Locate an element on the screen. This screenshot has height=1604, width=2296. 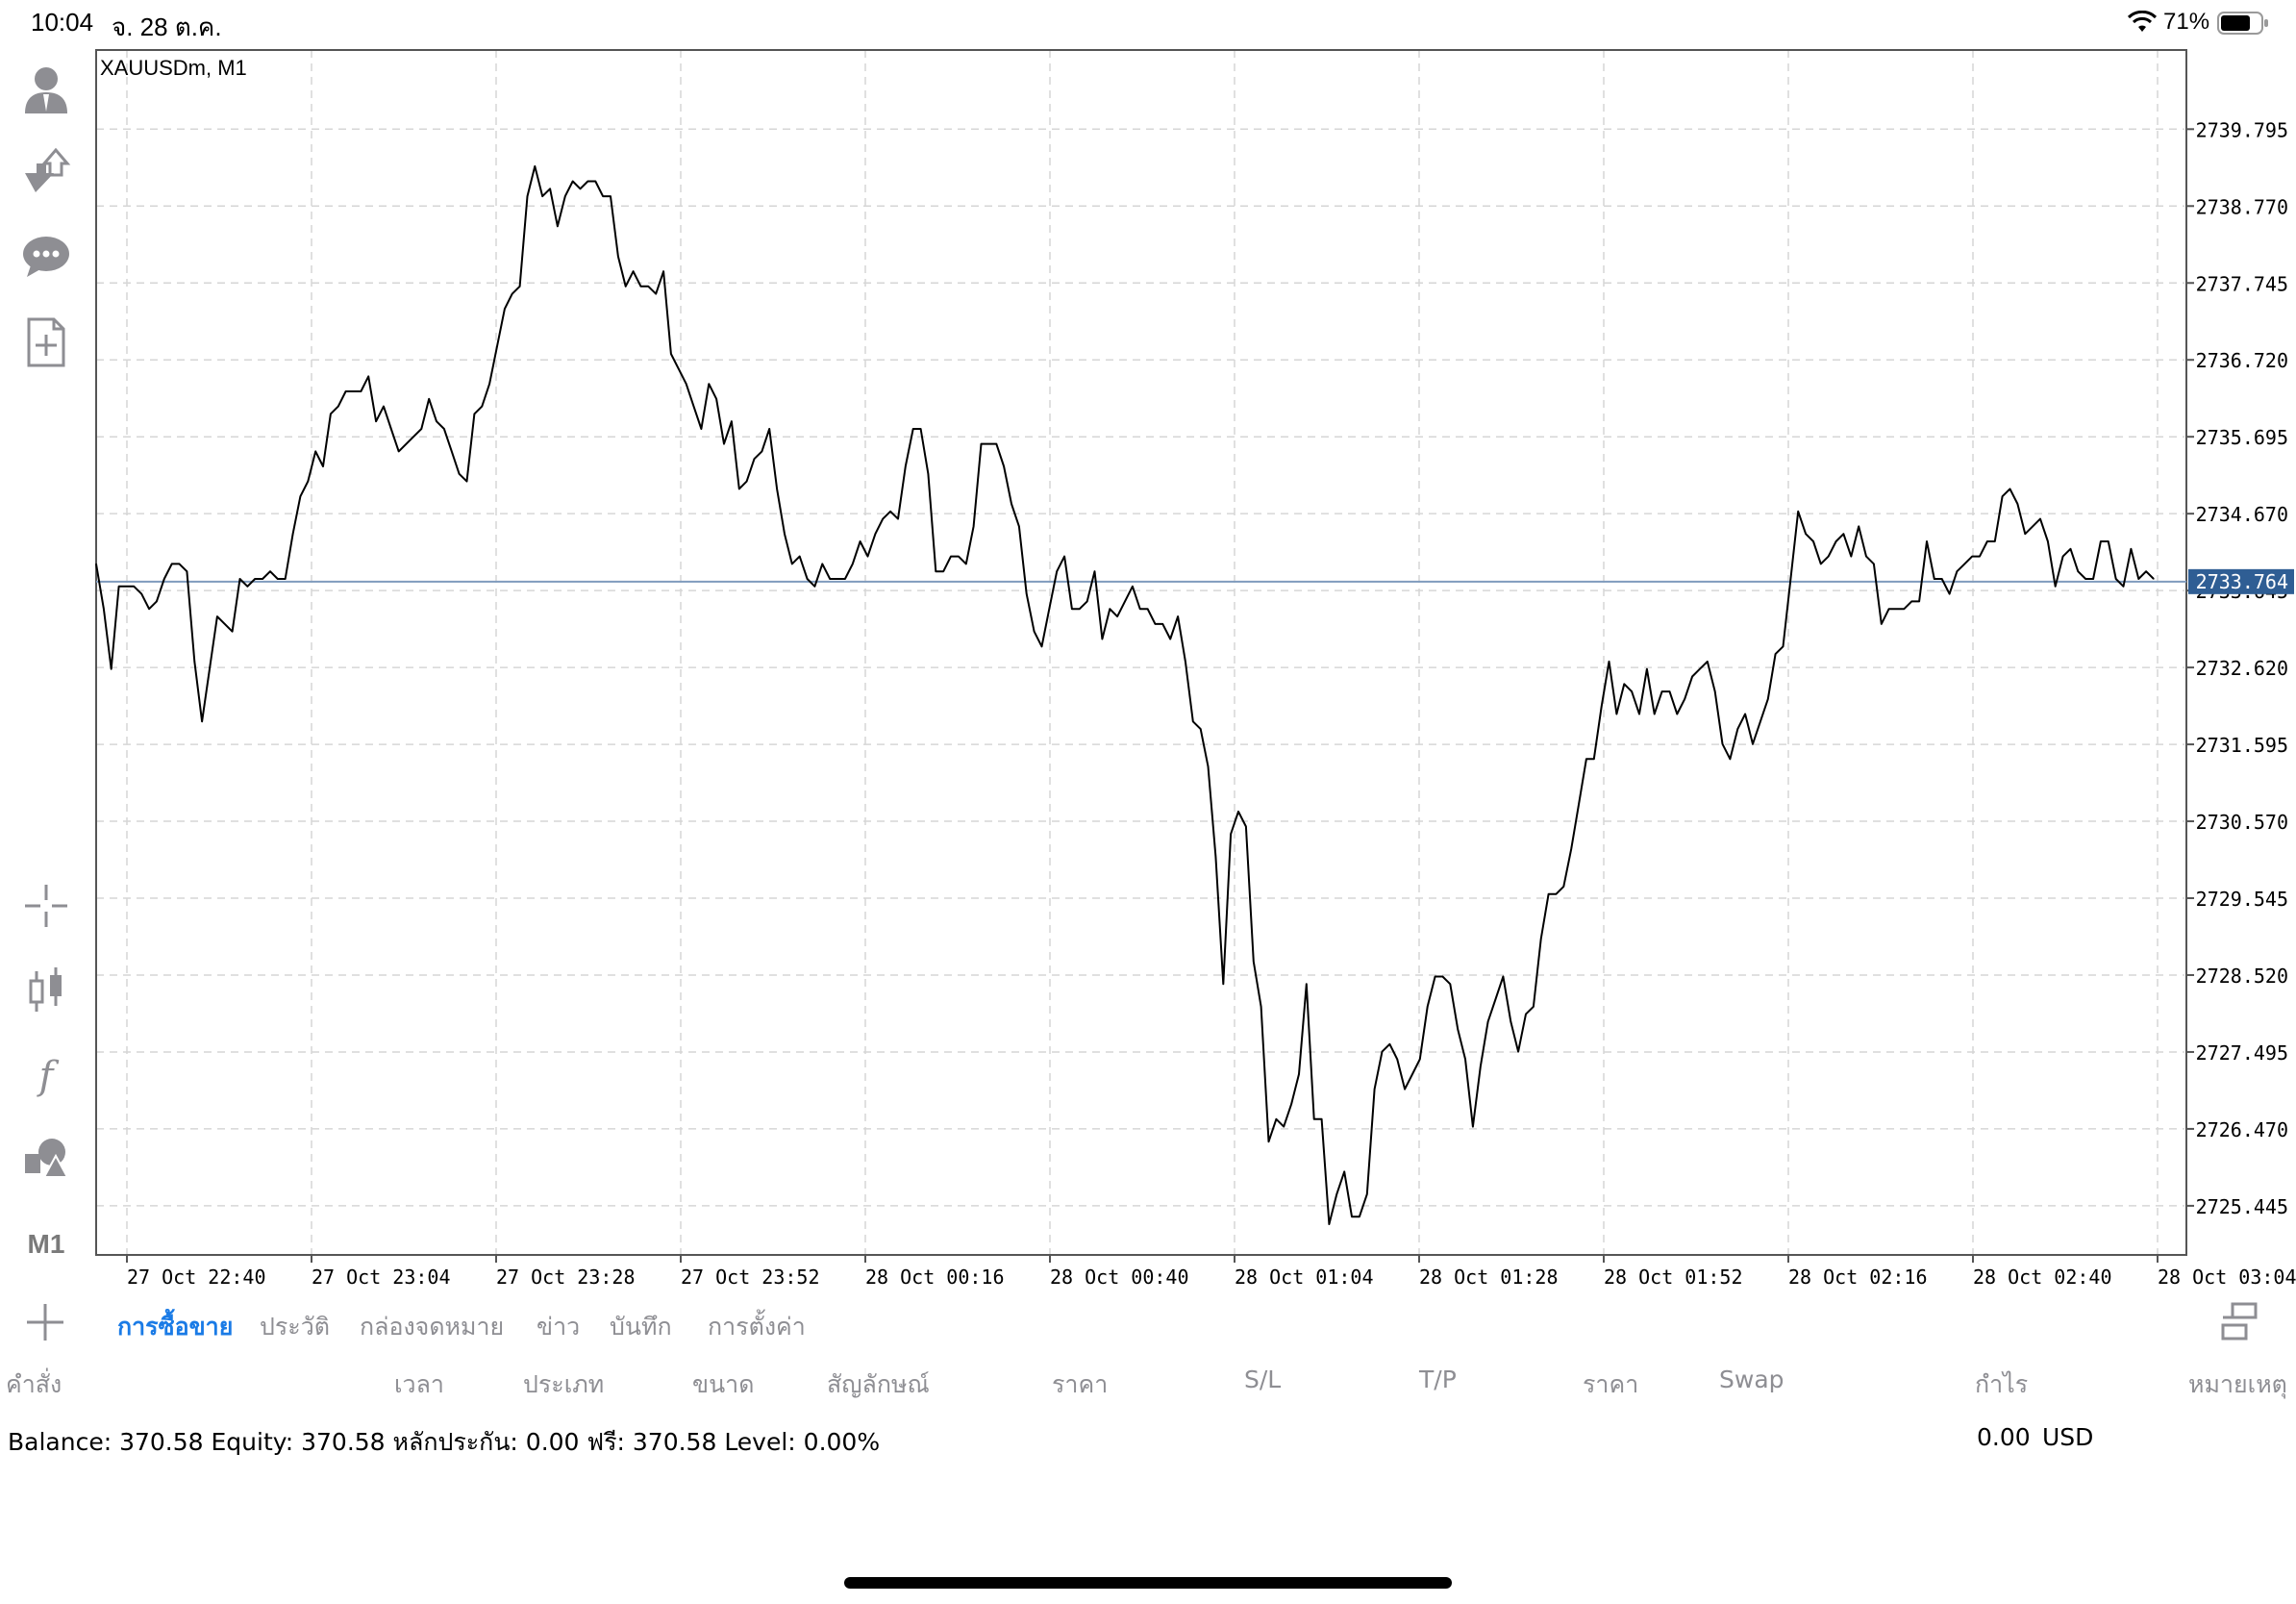
column-order: คำสั่ง is located at coordinates (34, 1384).